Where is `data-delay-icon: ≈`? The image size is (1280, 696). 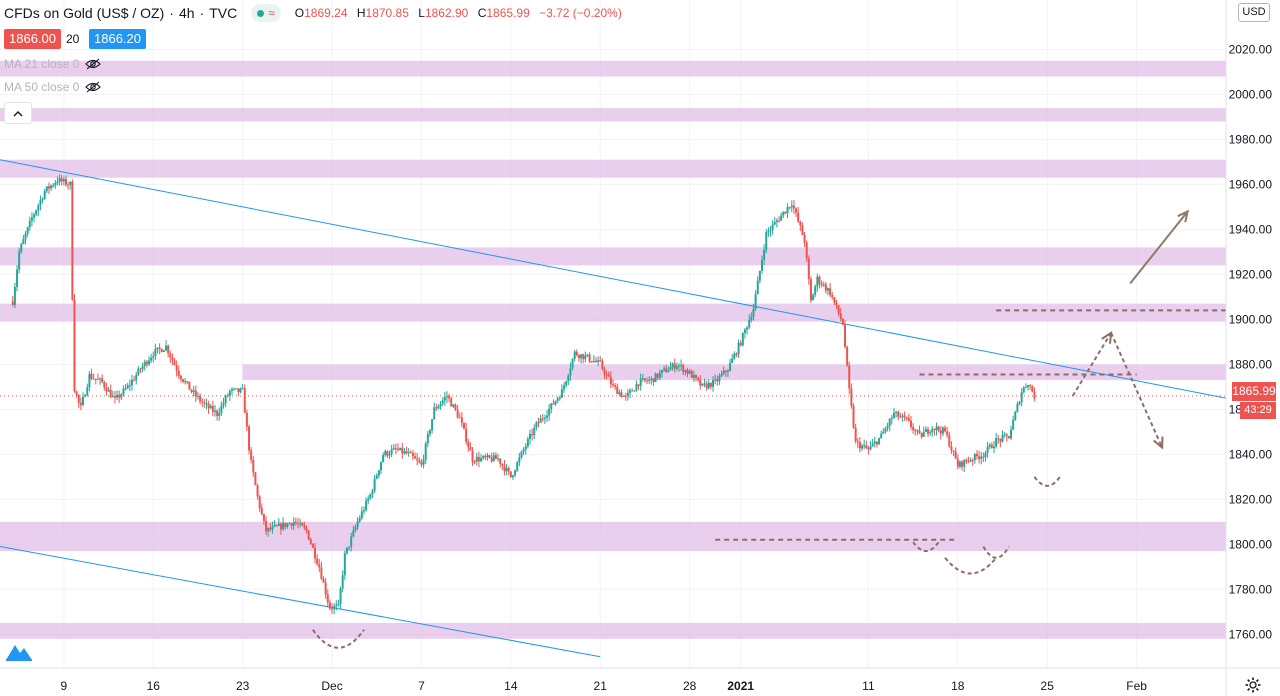
data-delay-icon: ≈ is located at coordinates (271, 13).